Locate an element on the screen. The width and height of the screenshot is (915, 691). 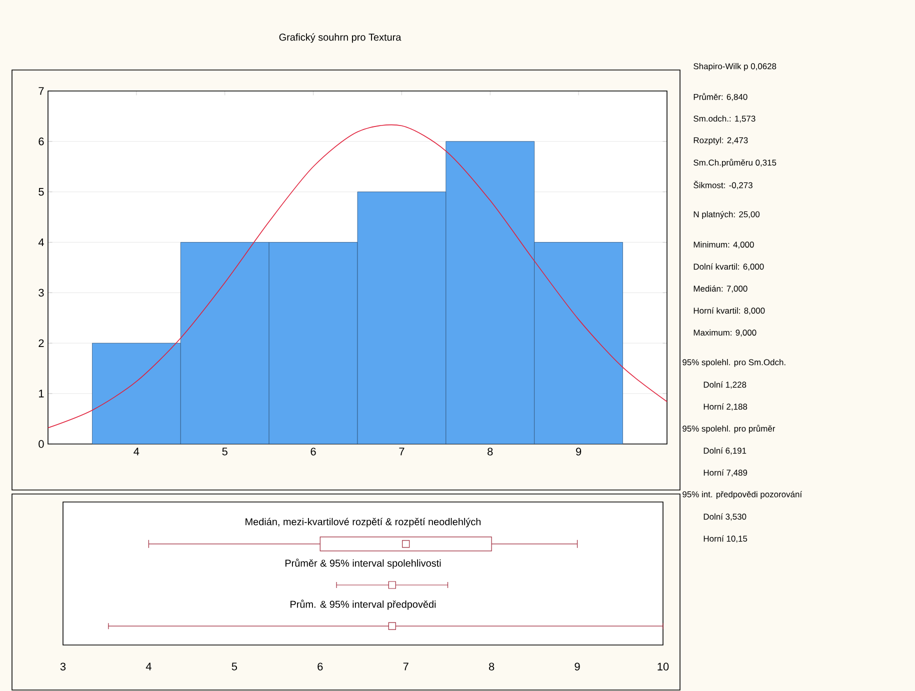
y-tick-label: Průměr & 95% interval spolehlivosti is located at coordinates (363, 563).